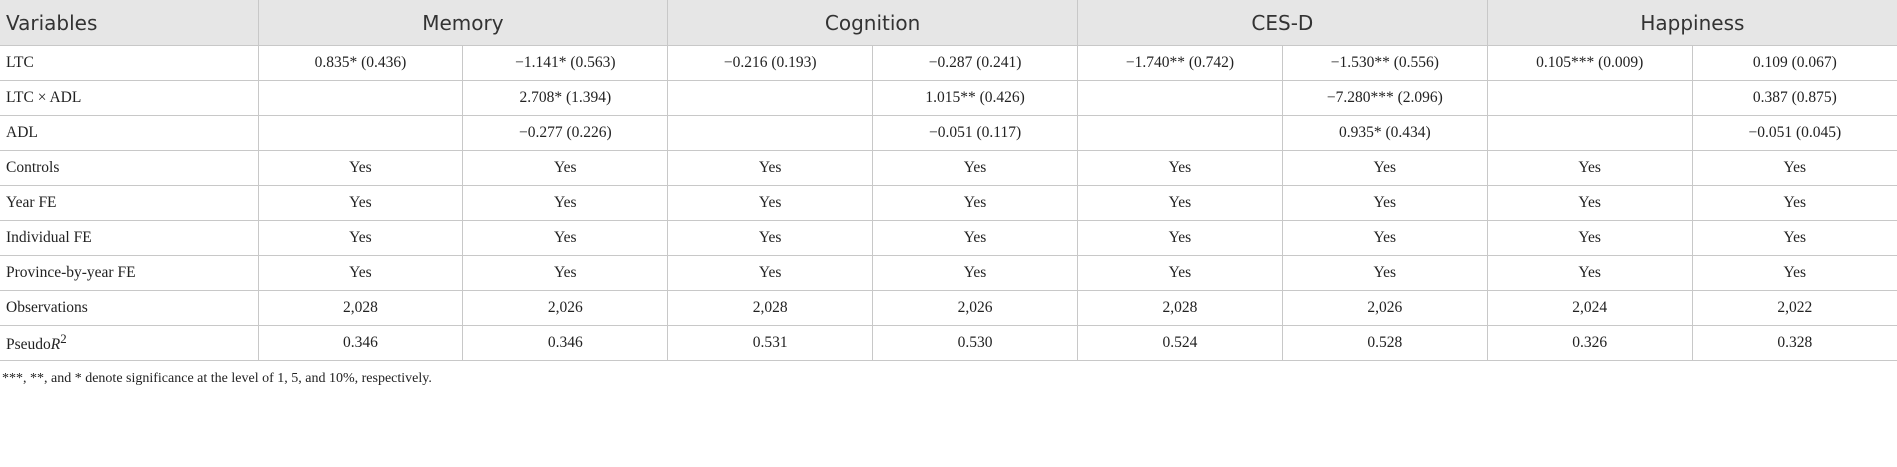  What do you see at coordinates (55, 345) in the screenshot?
I see `label-italic: R` at bounding box center [55, 345].